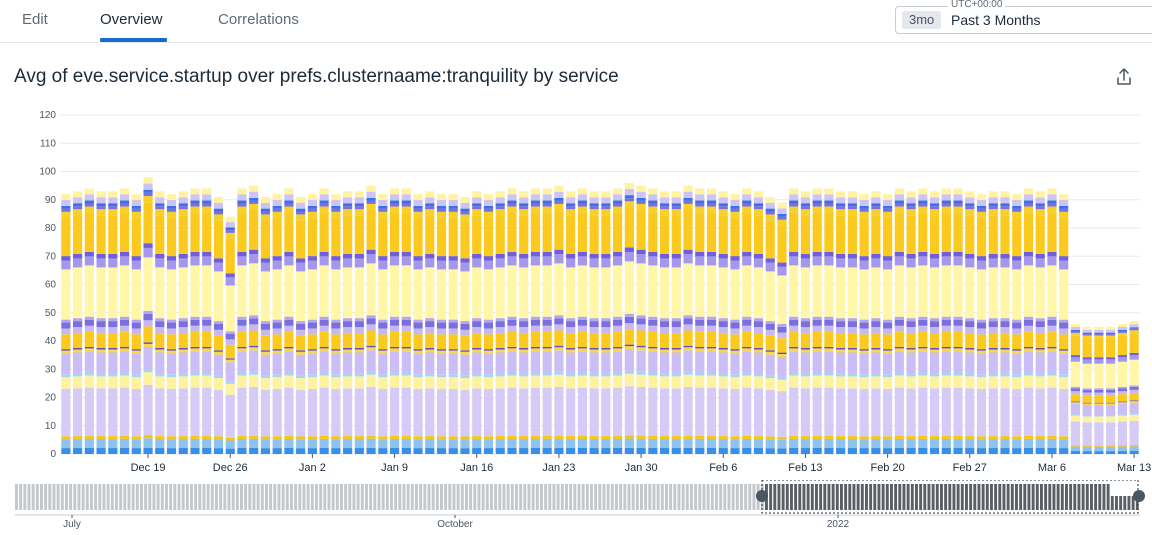  I want to click on tab-edit: Edit, so click(35, 19).